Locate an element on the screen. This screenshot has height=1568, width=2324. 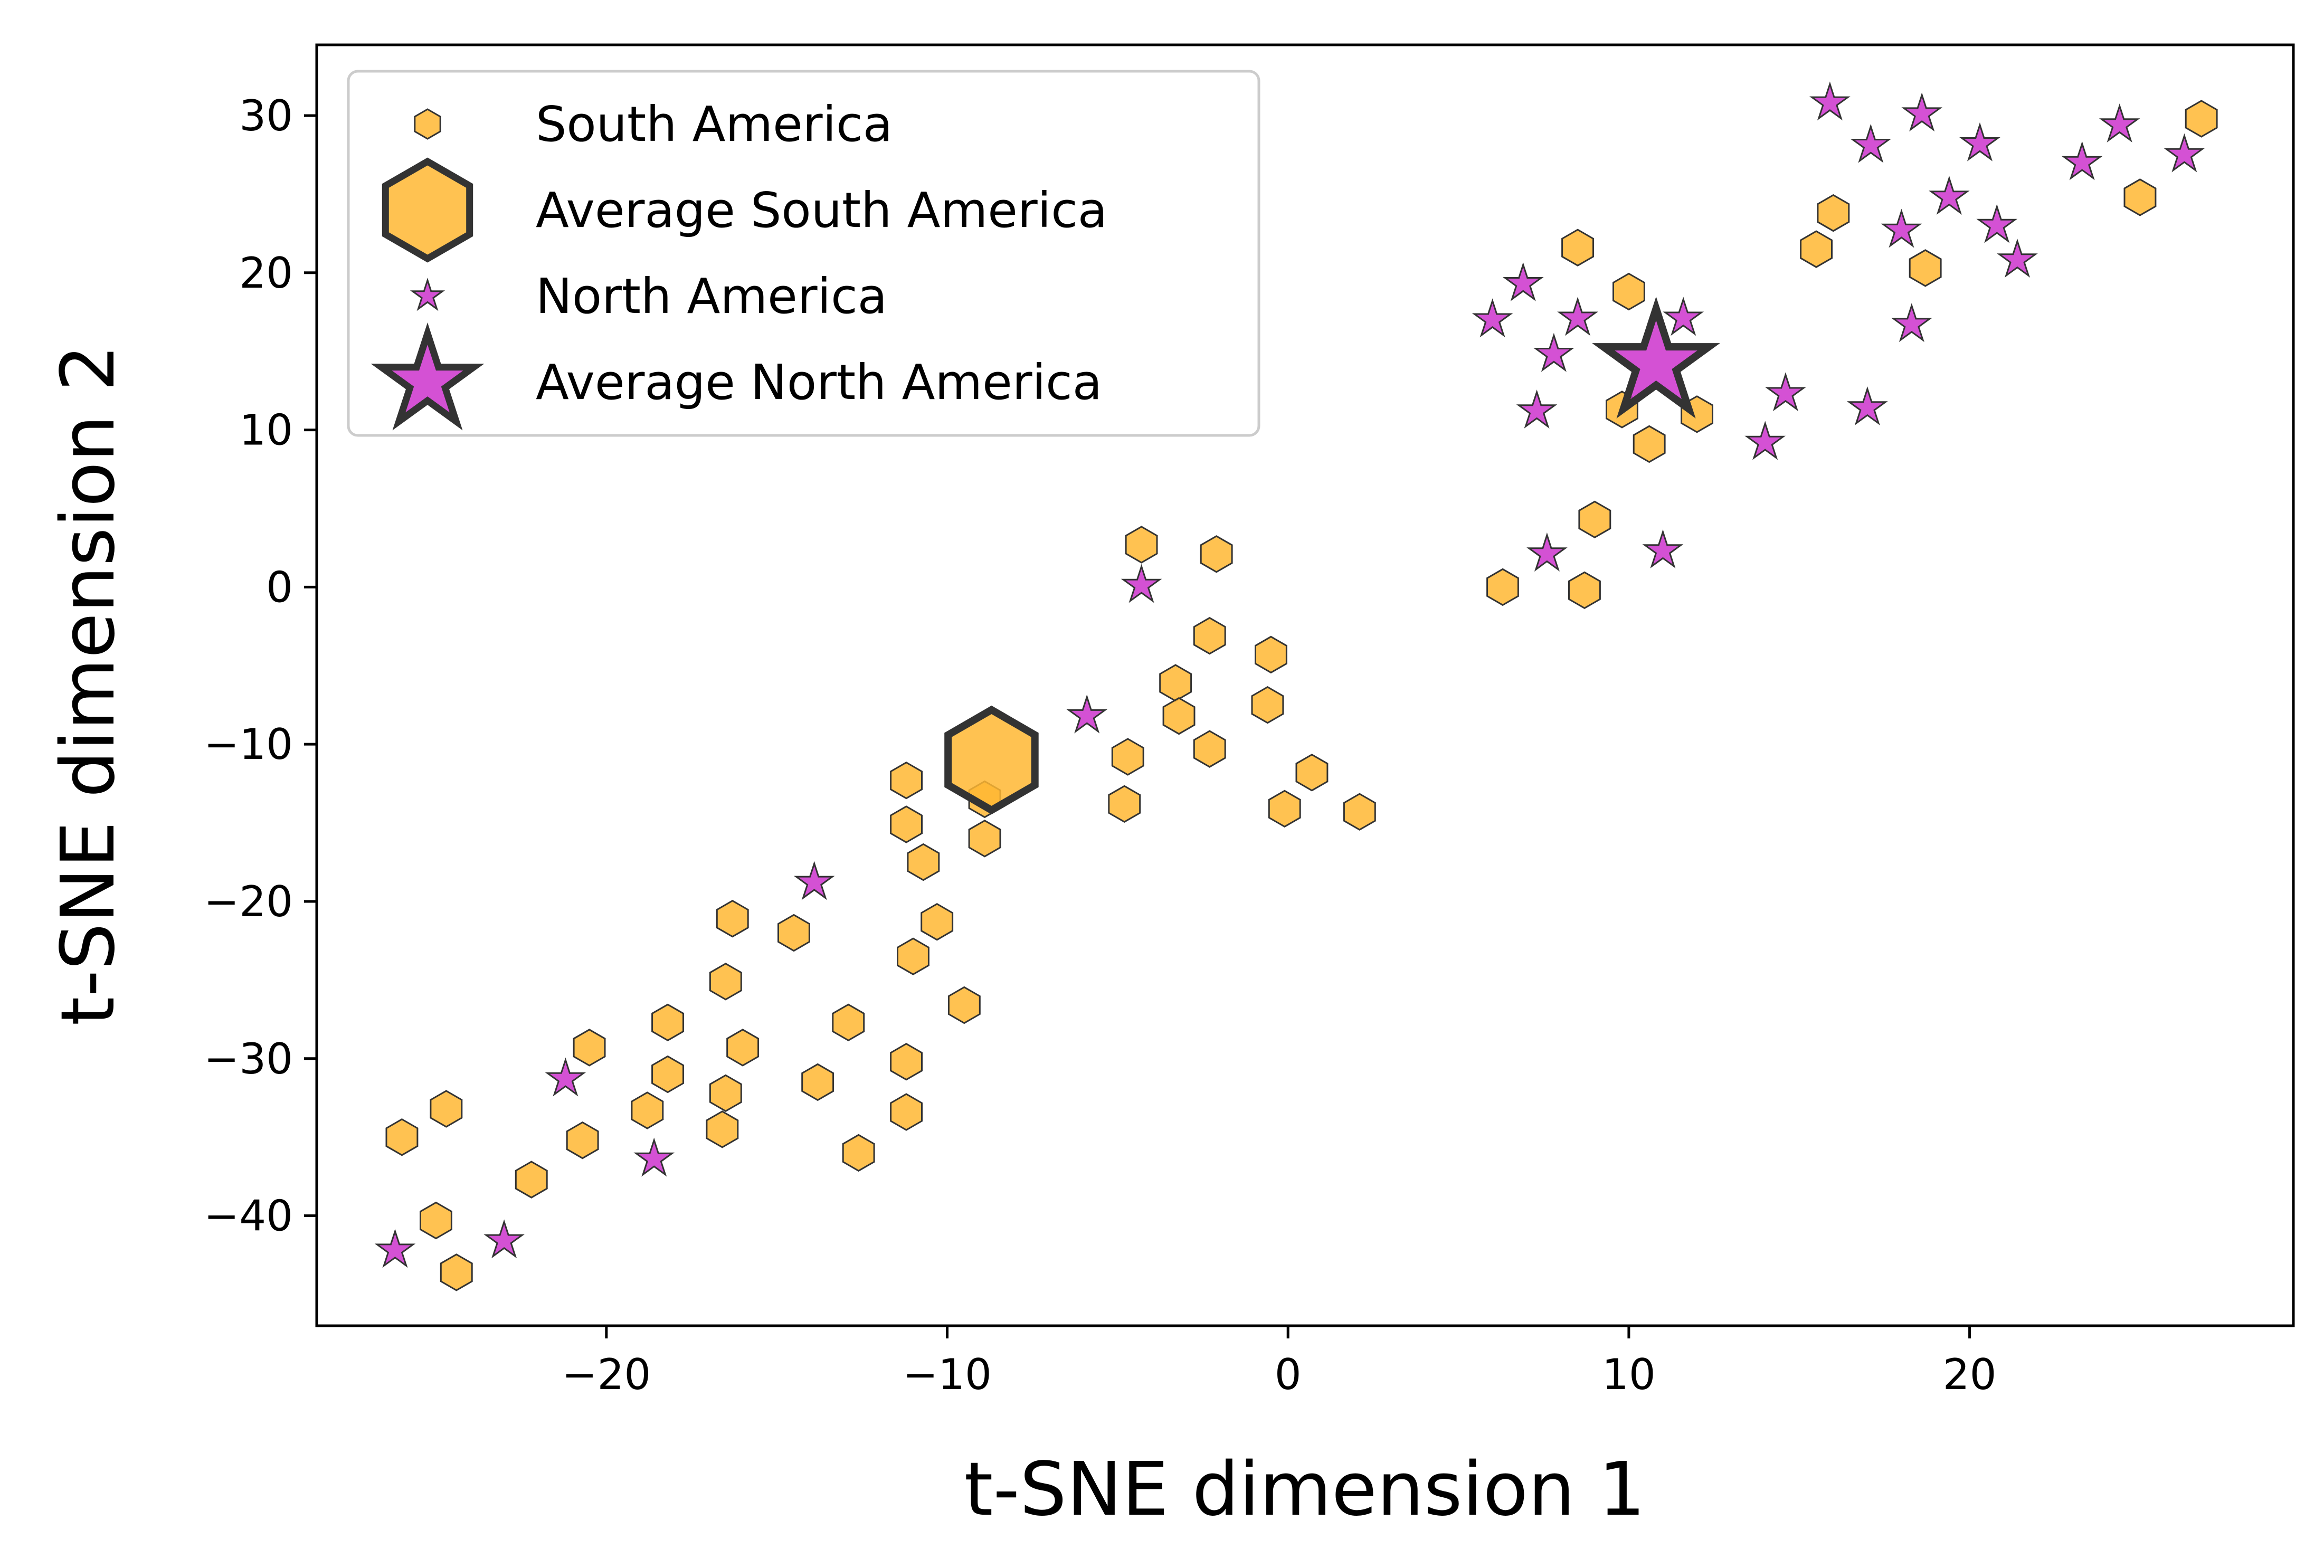
y-tick-label: −10 is located at coordinates (248, 744).